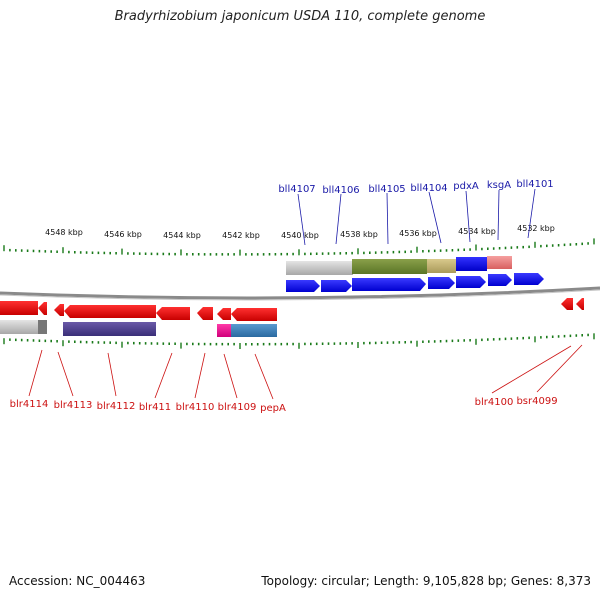  Describe the element at coordinates (182, 235) in the screenshot. I see `ruler-label: 4544 kbp` at that location.